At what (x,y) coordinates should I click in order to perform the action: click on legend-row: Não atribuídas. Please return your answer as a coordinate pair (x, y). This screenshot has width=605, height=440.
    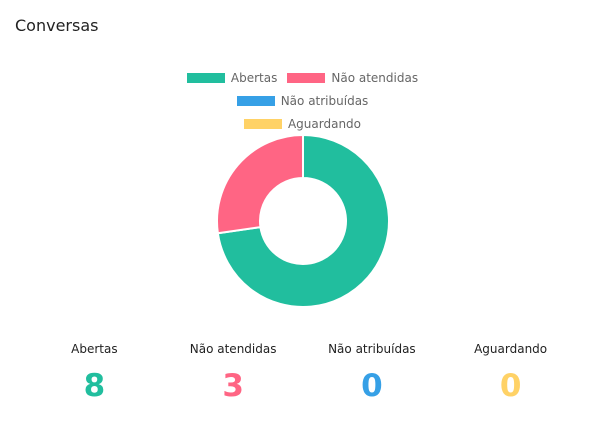
    Looking at the image, I should click on (302, 100).